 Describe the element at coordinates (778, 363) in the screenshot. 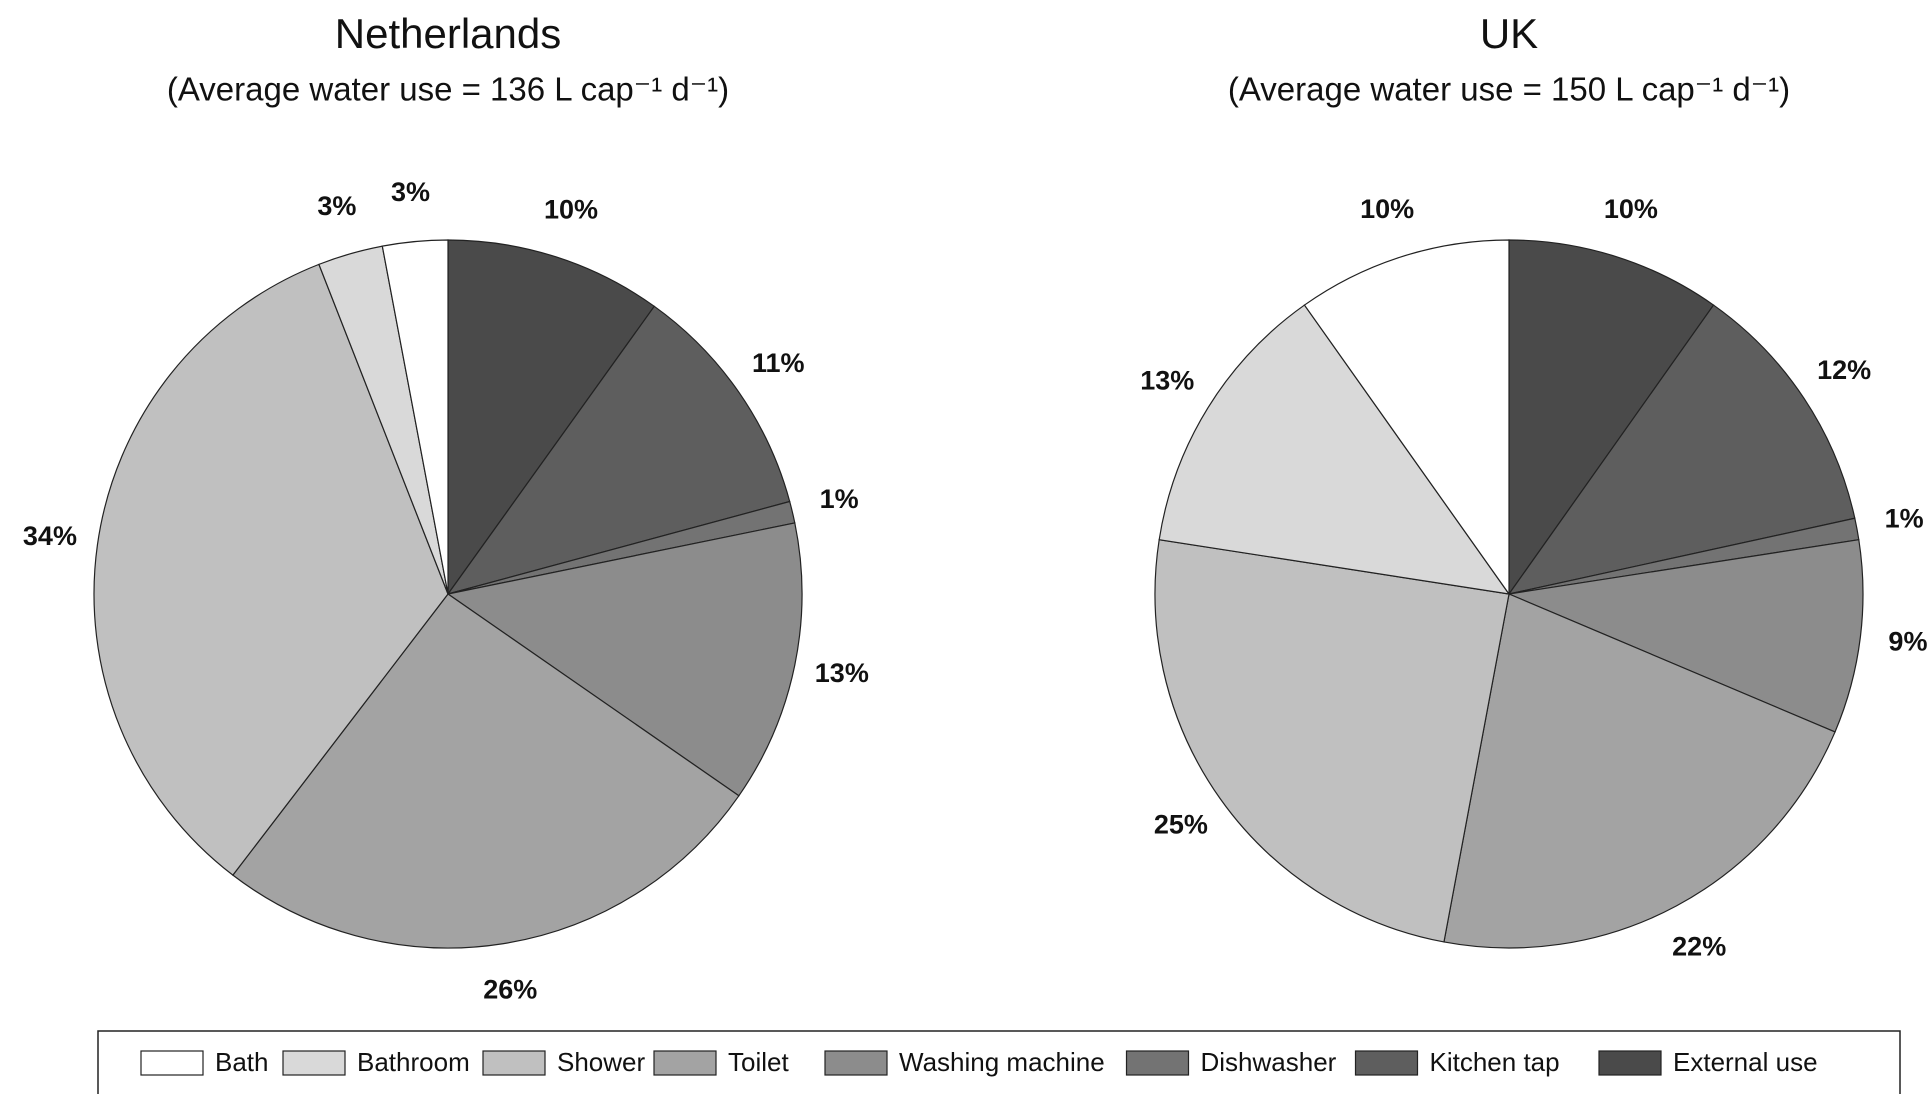

I see `data-label: 11%` at that location.